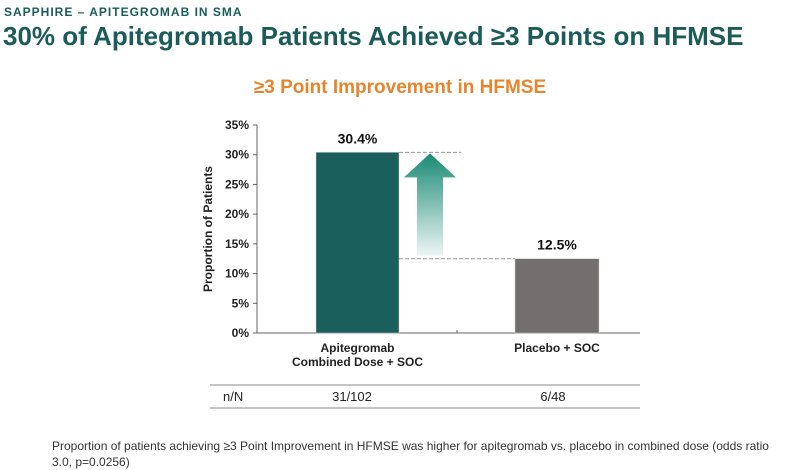 This screenshot has width=800, height=470. I want to click on chart-title: ≥3 Point Improvement in HFMSE, so click(400, 87).